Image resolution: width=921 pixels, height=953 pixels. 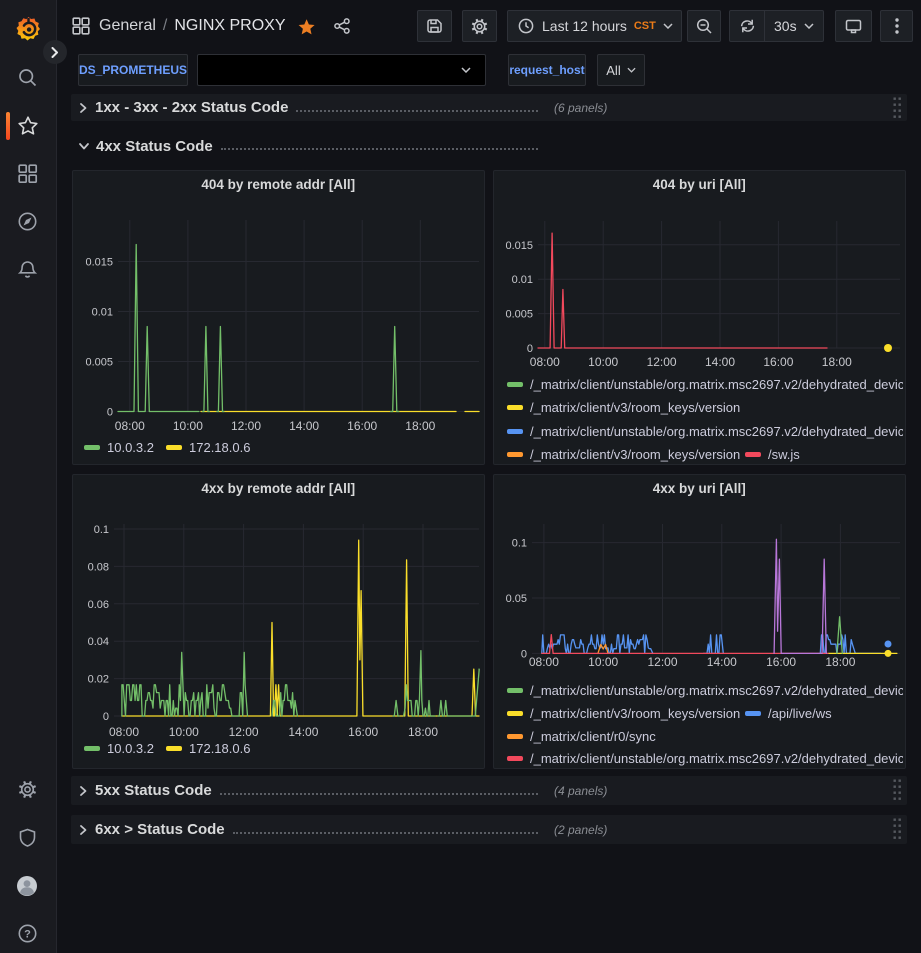 I want to click on svg-text: 0.08, so click(x=98, y=567).